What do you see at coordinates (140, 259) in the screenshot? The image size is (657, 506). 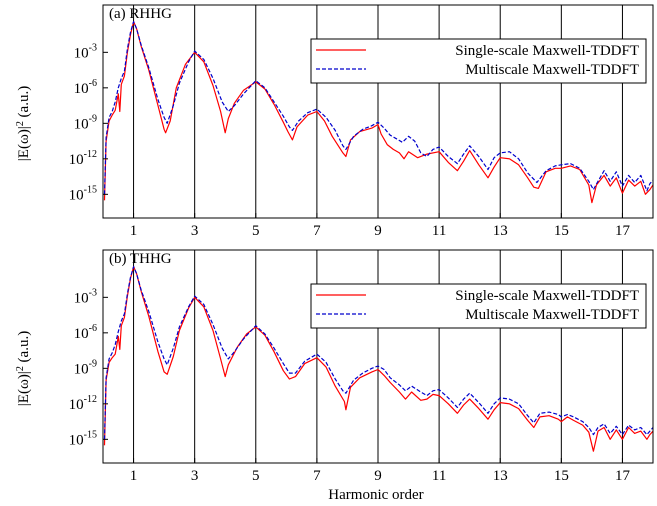 I see `panel-title: (b) THHG` at bounding box center [140, 259].